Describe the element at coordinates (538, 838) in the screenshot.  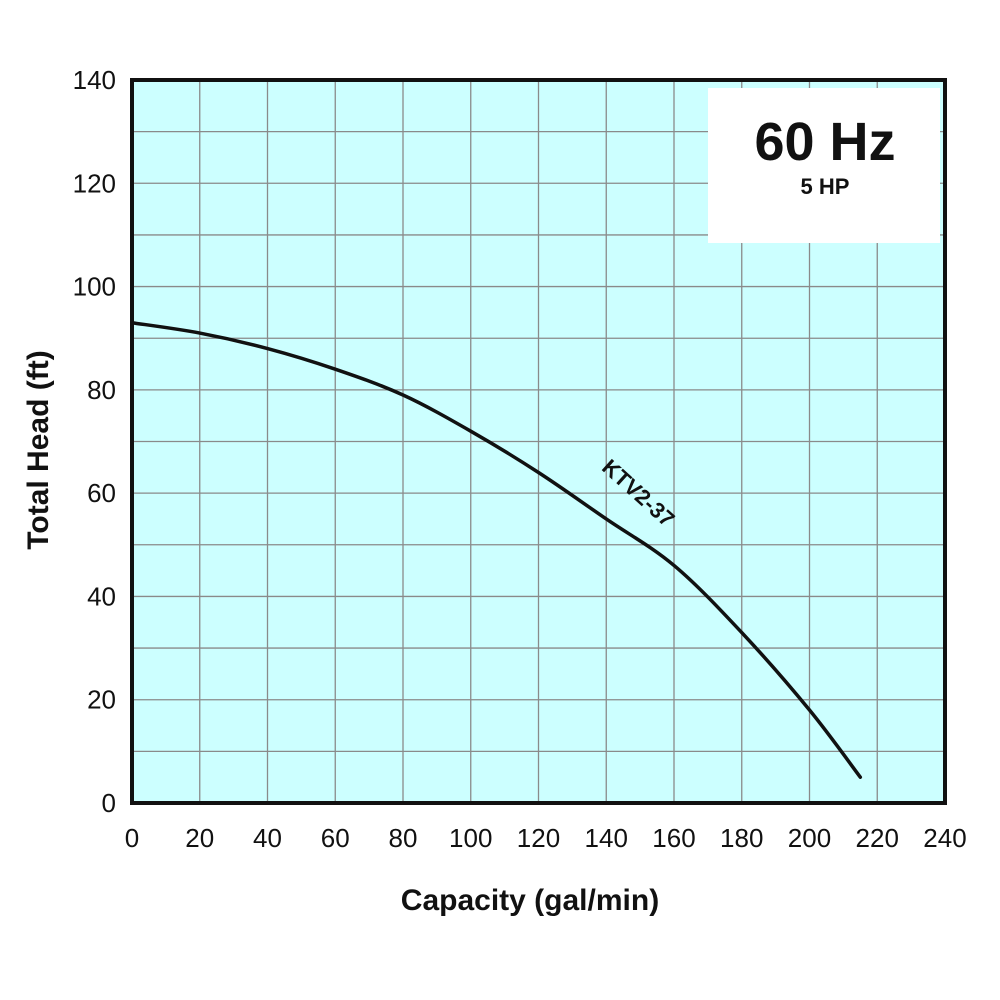
I see `x-tick-label: 120` at that location.